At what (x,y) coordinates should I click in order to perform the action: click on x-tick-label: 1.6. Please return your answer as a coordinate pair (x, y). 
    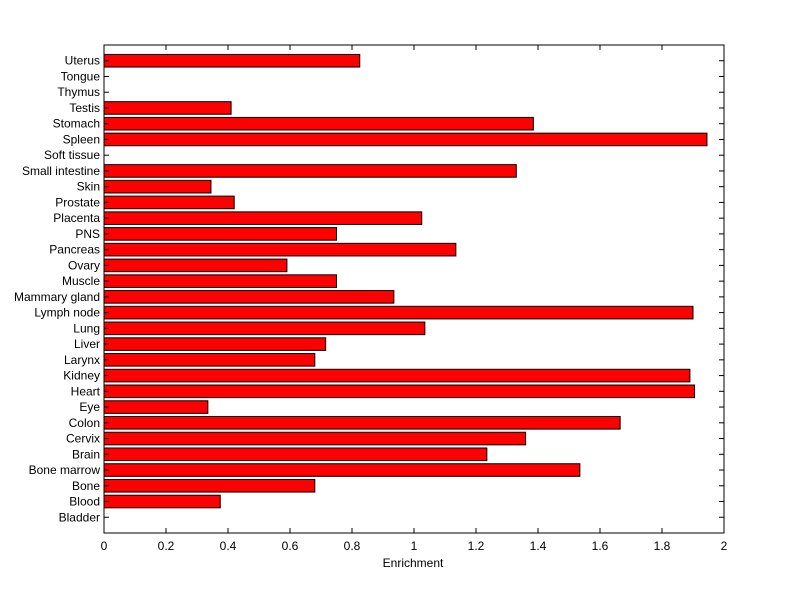
    Looking at the image, I should click on (600, 546).